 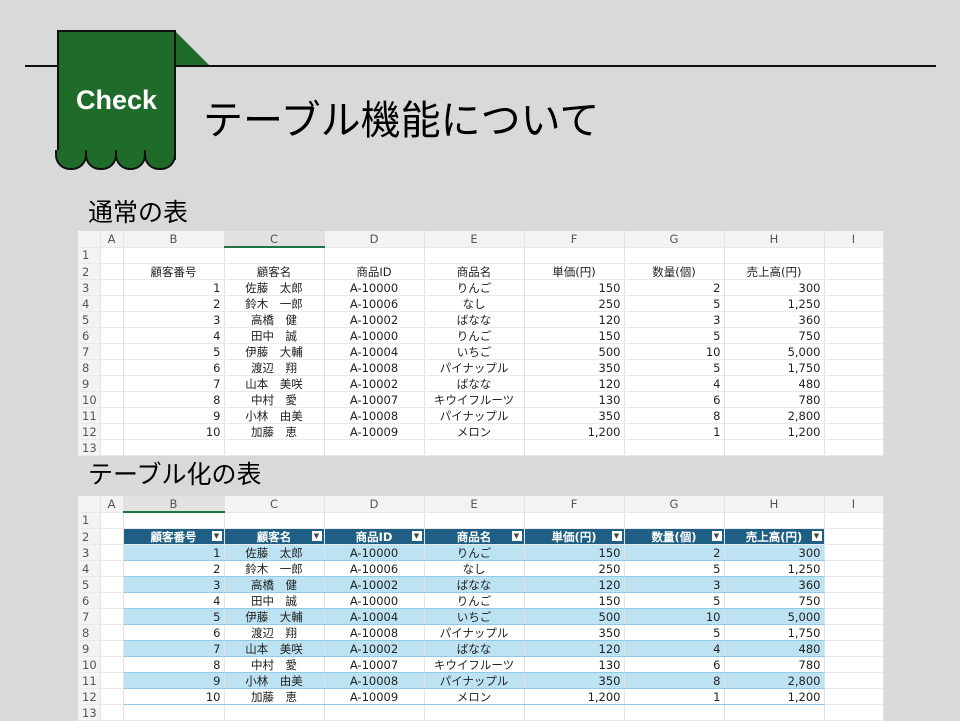 What do you see at coordinates (374, 504) in the screenshot?
I see `column-header-d: D` at bounding box center [374, 504].